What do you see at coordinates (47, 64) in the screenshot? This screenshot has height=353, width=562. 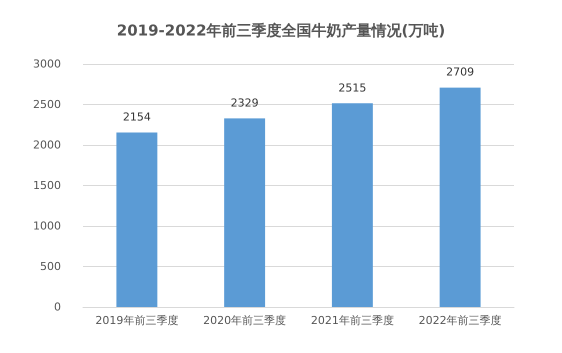 I see `y-tick-label: 3000` at bounding box center [47, 64].